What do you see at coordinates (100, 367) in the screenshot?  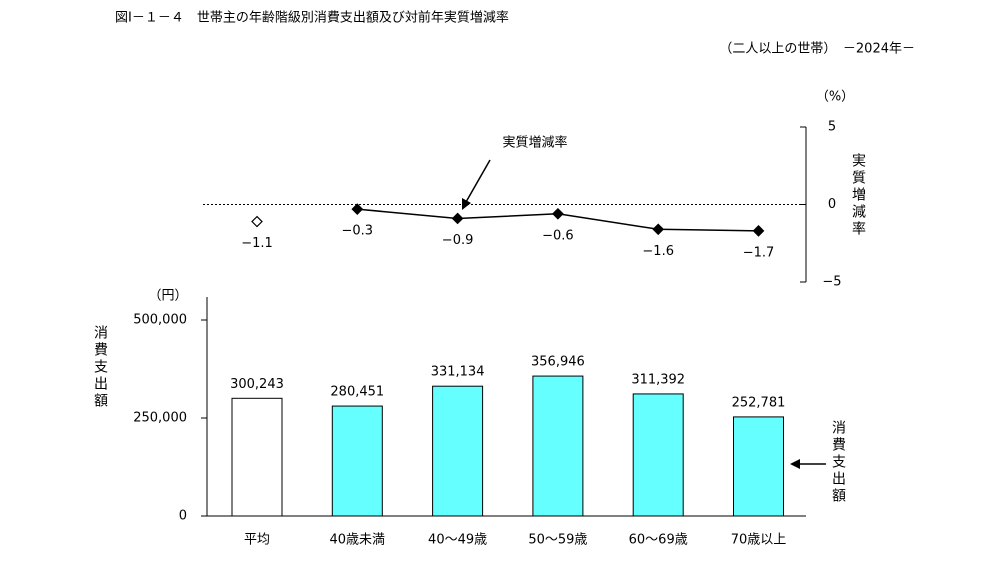 I see `y-axis-label: 消費支出額` at bounding box center [100, 367].